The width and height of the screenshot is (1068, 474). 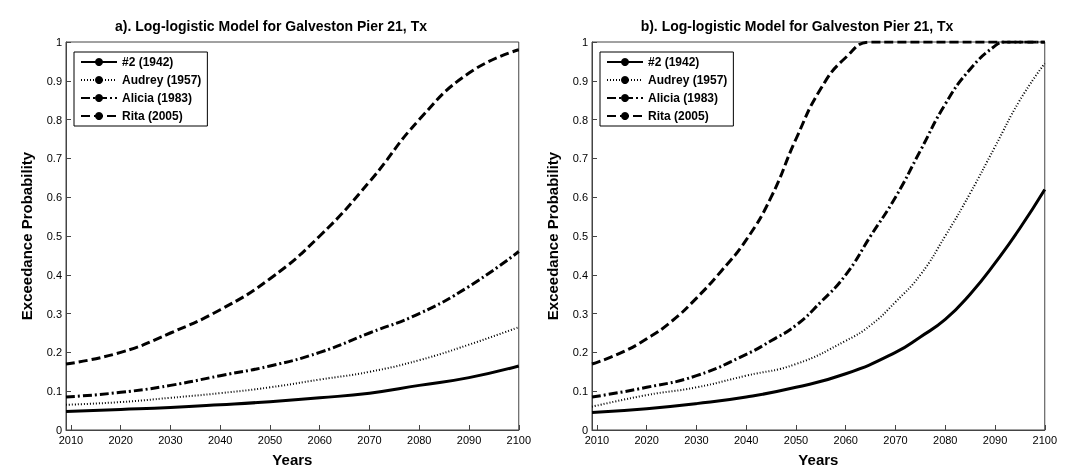 I want to click on chart-title: a). Log-logistic Model for Galveston Pier 21, Tx, so click(x=271, y=26).